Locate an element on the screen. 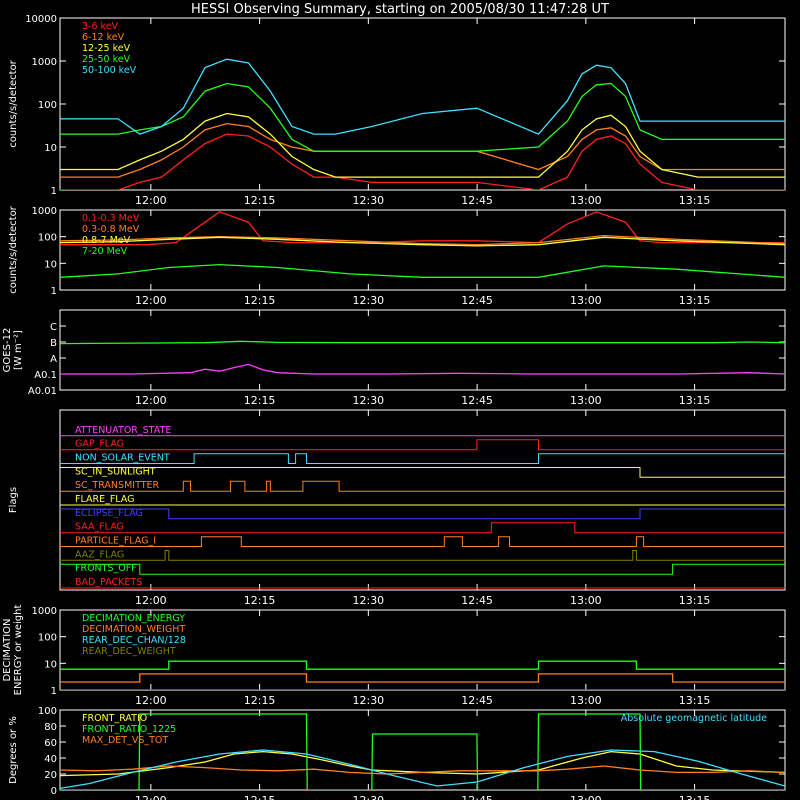 This screenshot has width=800, height=800. panel-ratio-y-tick-label: 60 is located at coordinates (50, 743).